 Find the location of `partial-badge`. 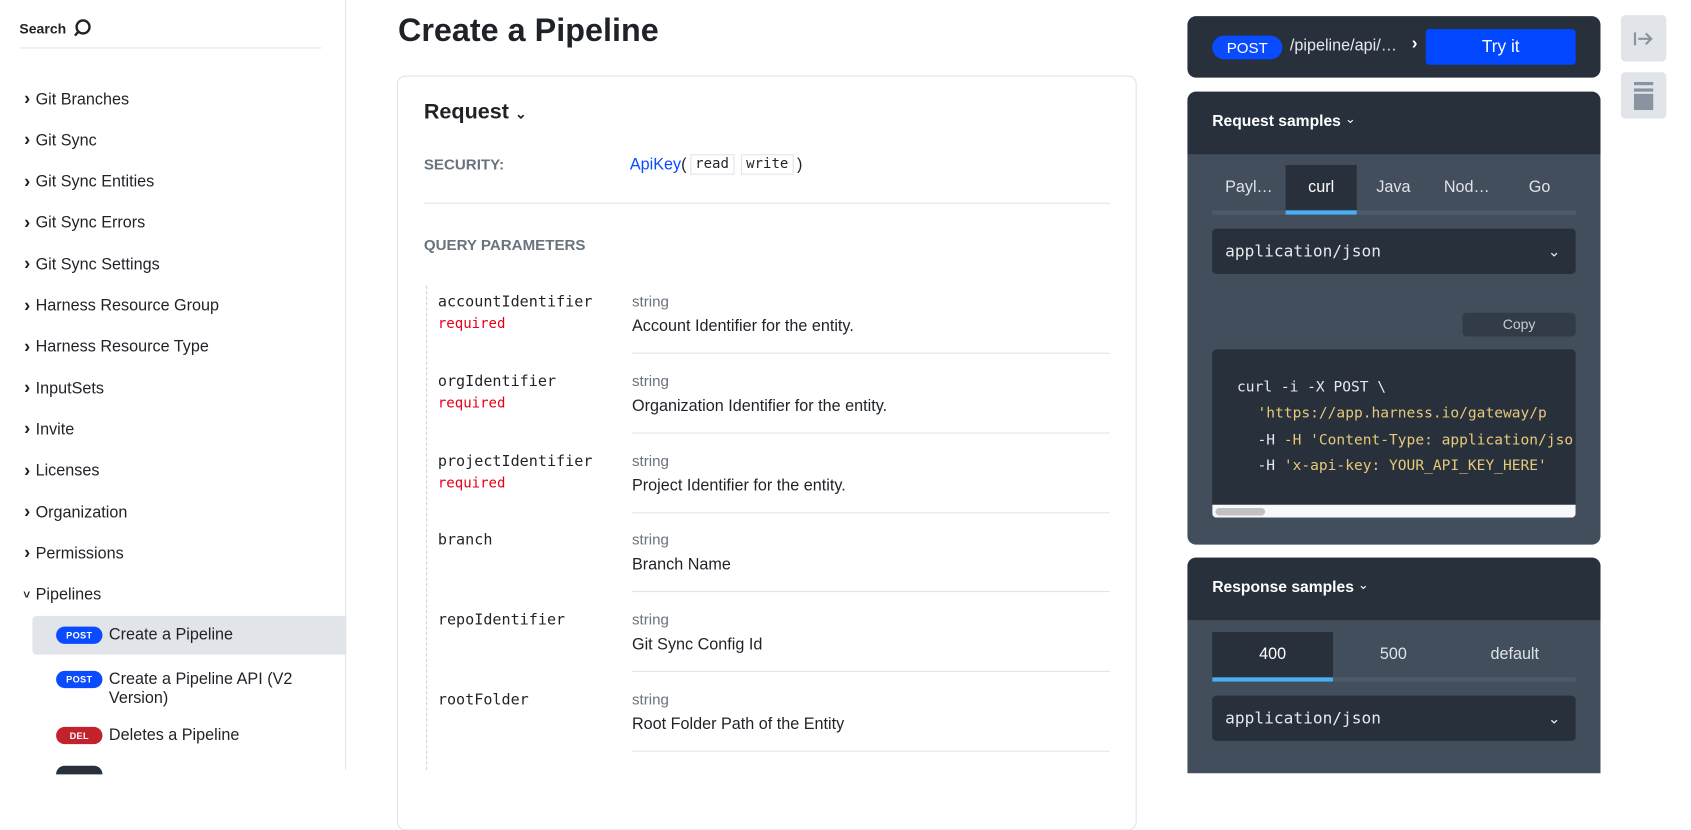

partial-badge is located at coordinates (79, 770).